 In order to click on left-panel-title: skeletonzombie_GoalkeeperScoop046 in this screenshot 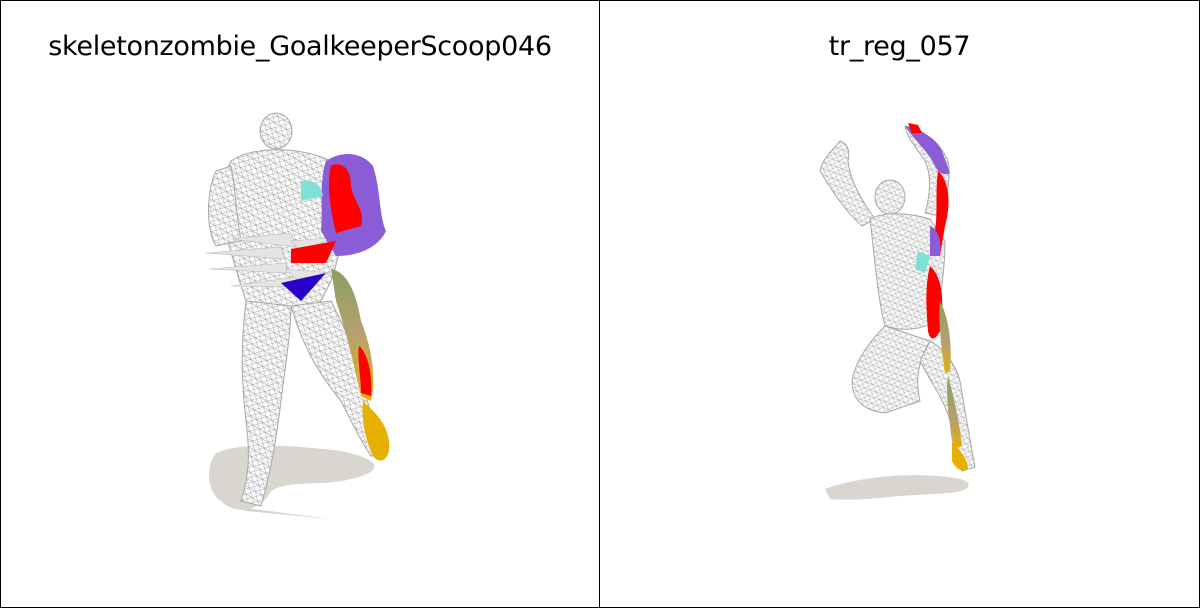, I will do `click(300, 46)`.